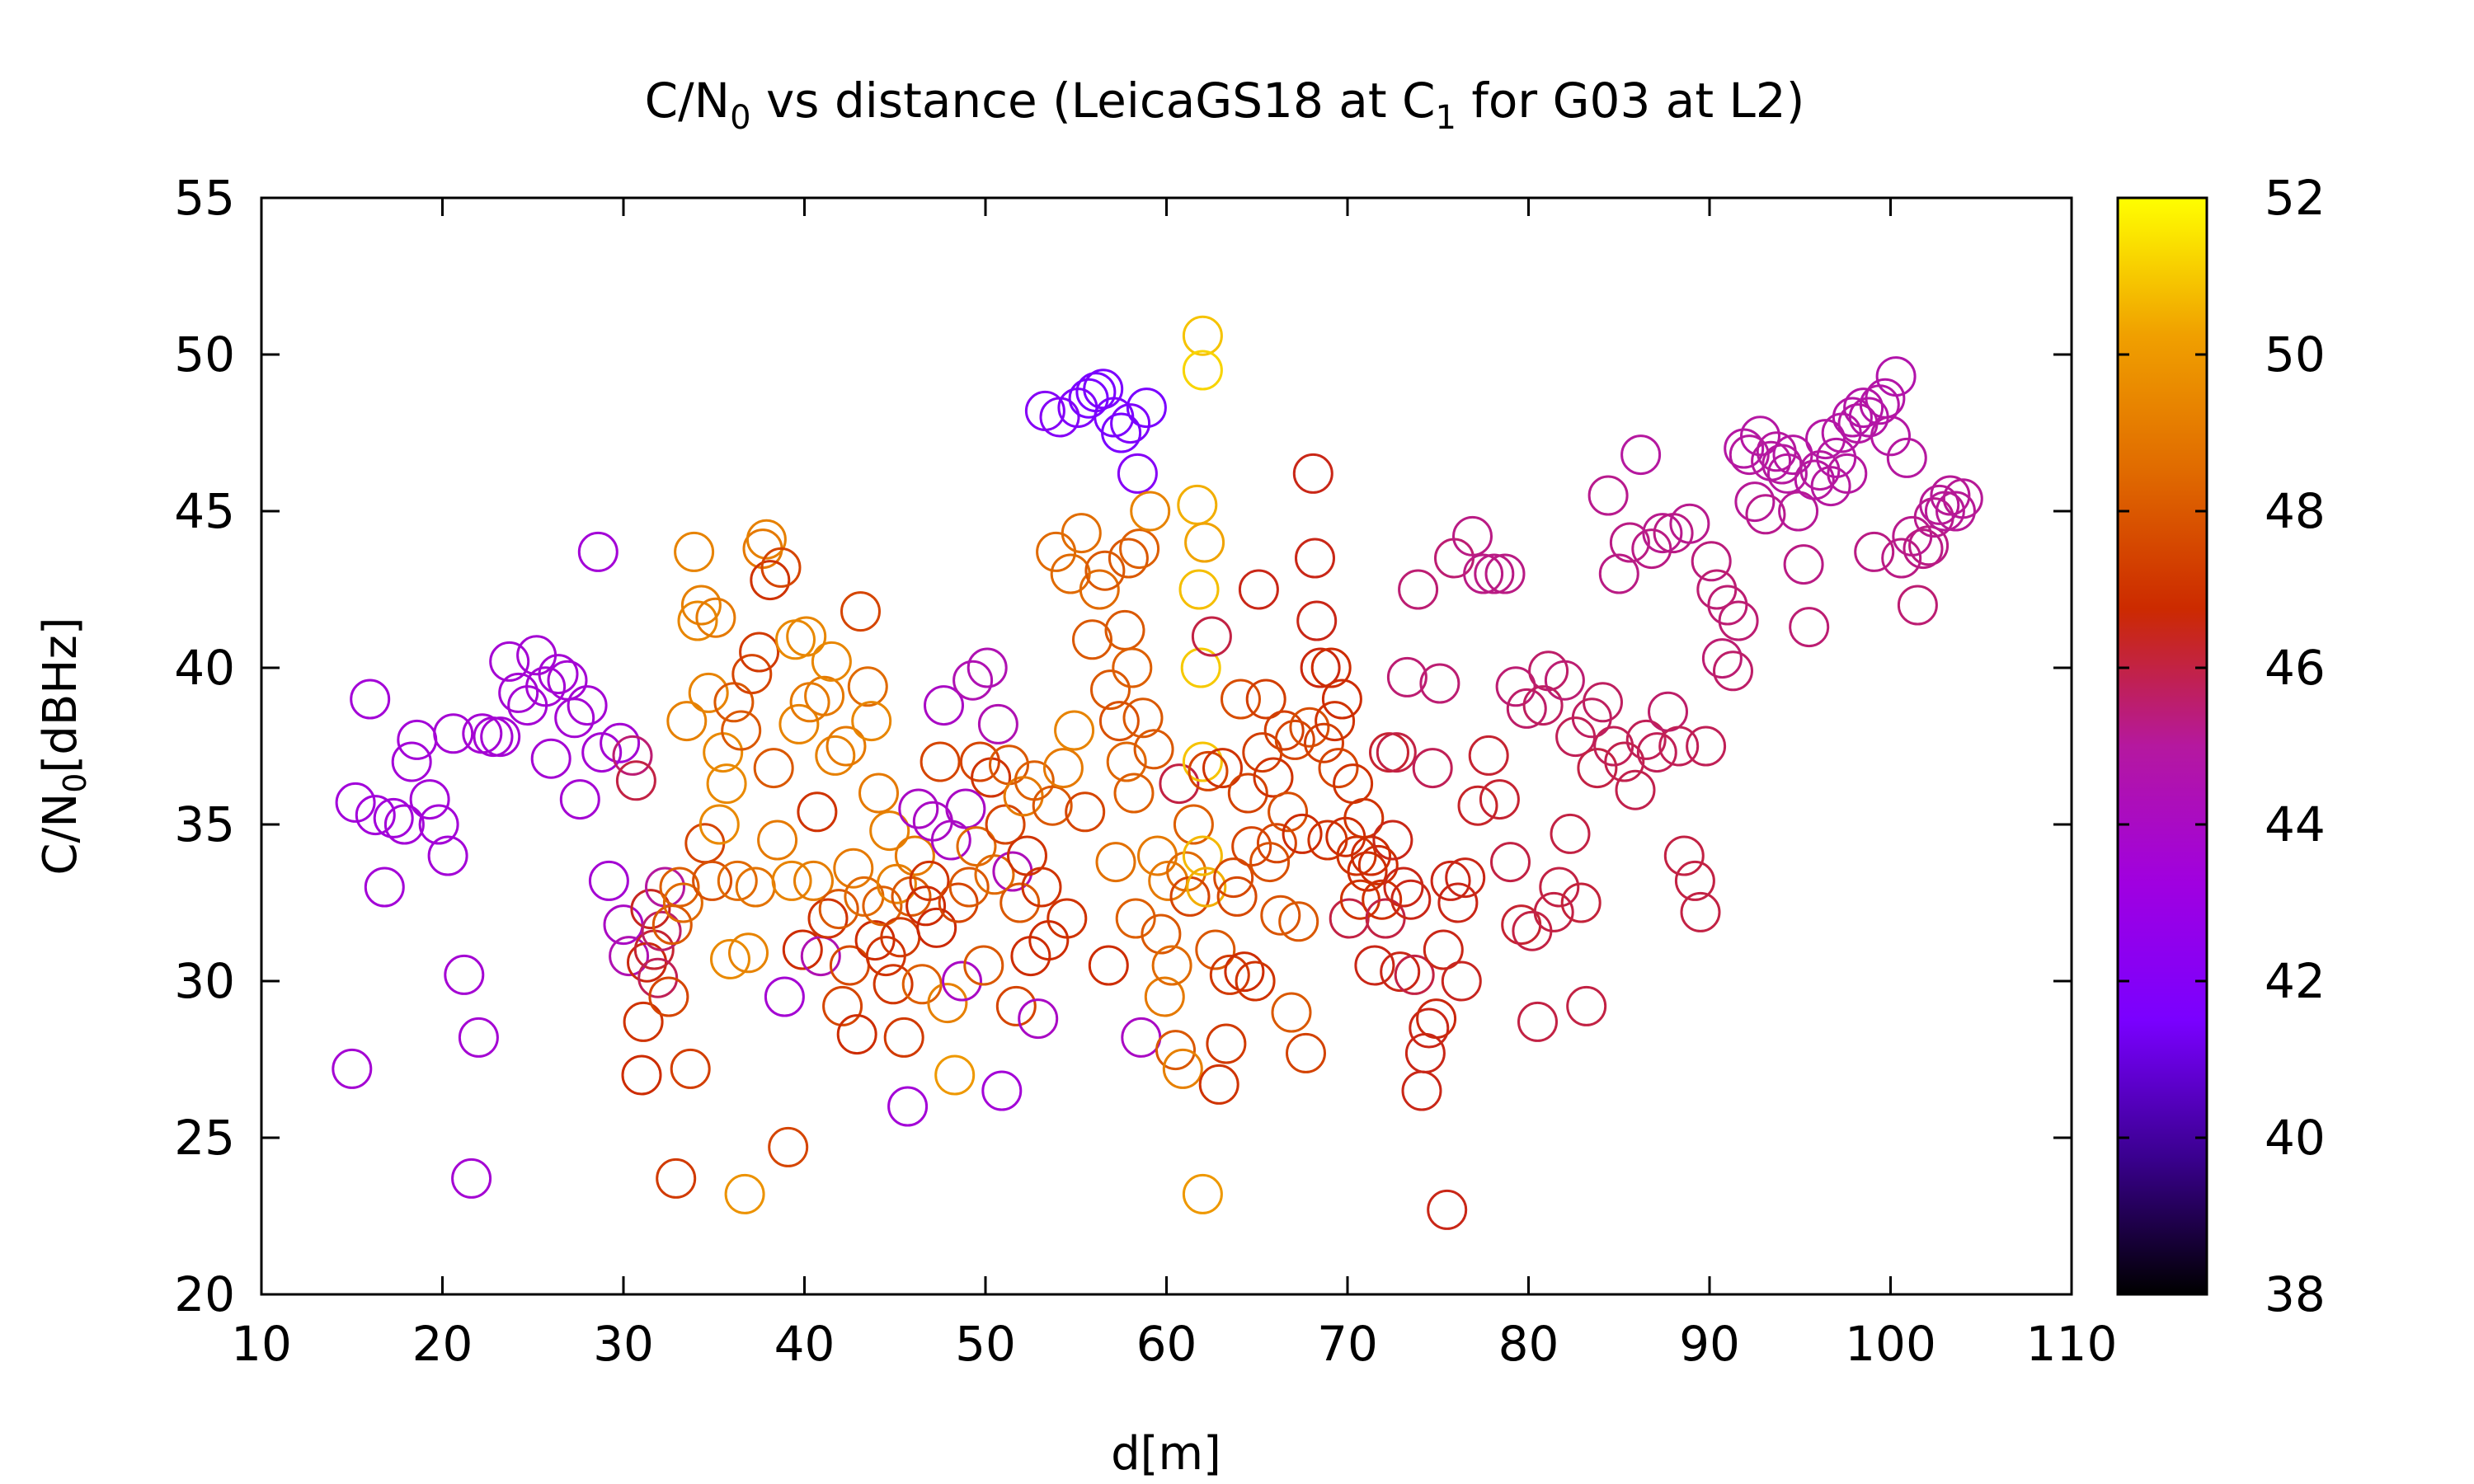 The height and width of the screenshot is (1484, 2474). What do you see at coordinates (2295, 668) in the screenshot?
I see `colorbar-tick-label: 46` at bounding box center [2295, 668].